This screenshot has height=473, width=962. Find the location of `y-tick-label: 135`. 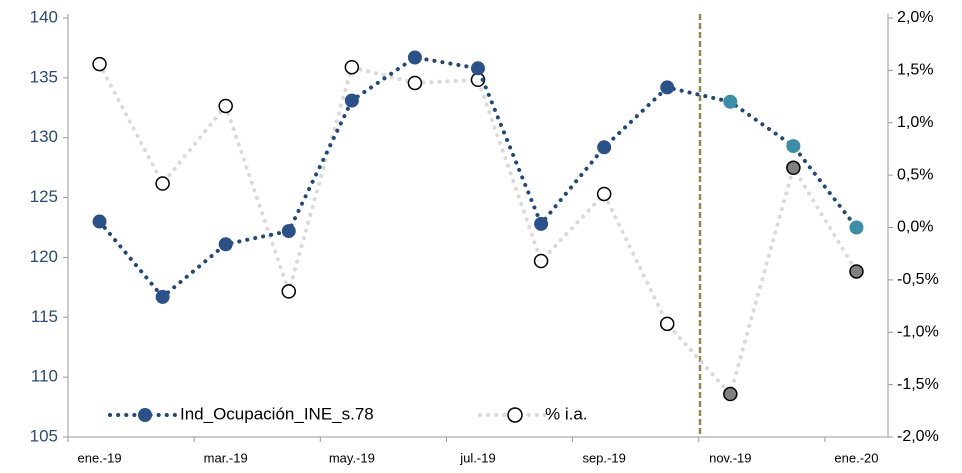

y-tick-label: 135 is located at coordinates (44, 76).